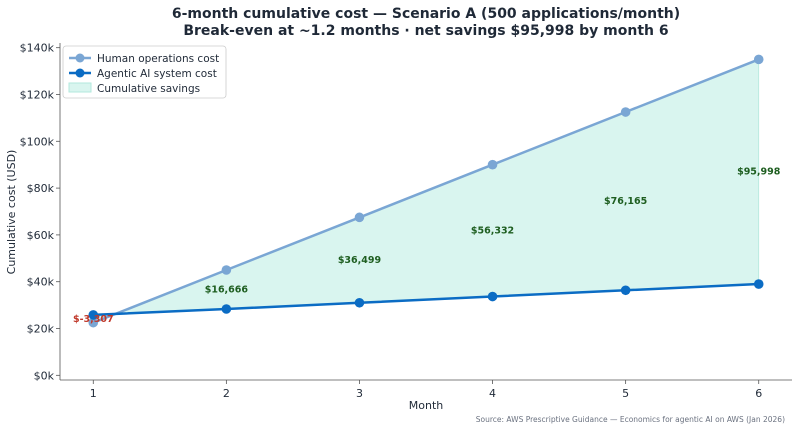 Image resolution: width=800 pixels, height=432 pixels. Describe the element at coordinates (359, 393) in the screenshot. I see `x-tick-label: 3` at that location.